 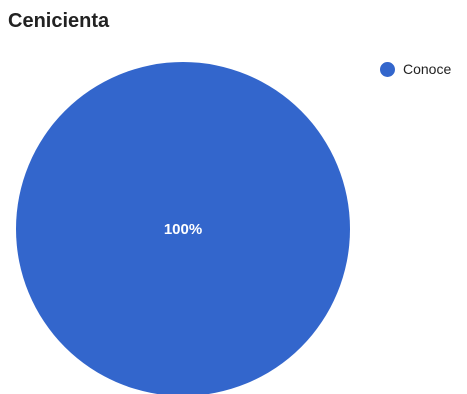 I want to click on legend-label-conoce: Conoce, so click(x=427, y=69).